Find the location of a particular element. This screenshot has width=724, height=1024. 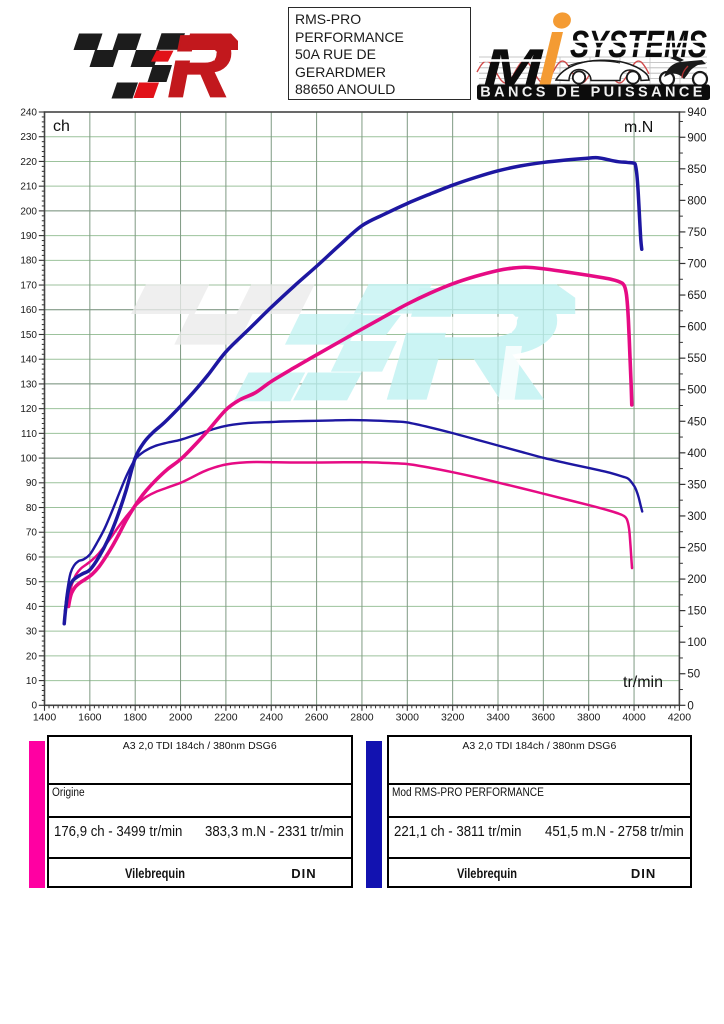

svg-text: 130 is located at coordinates (28, 384).